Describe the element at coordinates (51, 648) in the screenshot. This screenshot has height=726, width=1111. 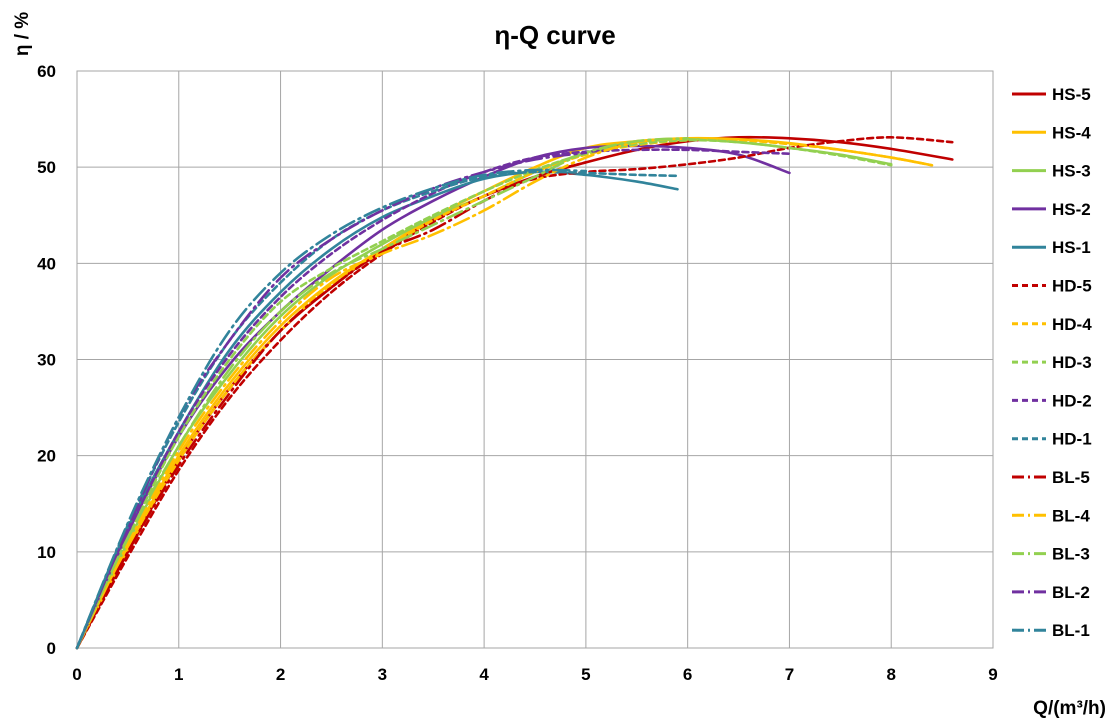
I see `y-tick-label: 0` at that location.